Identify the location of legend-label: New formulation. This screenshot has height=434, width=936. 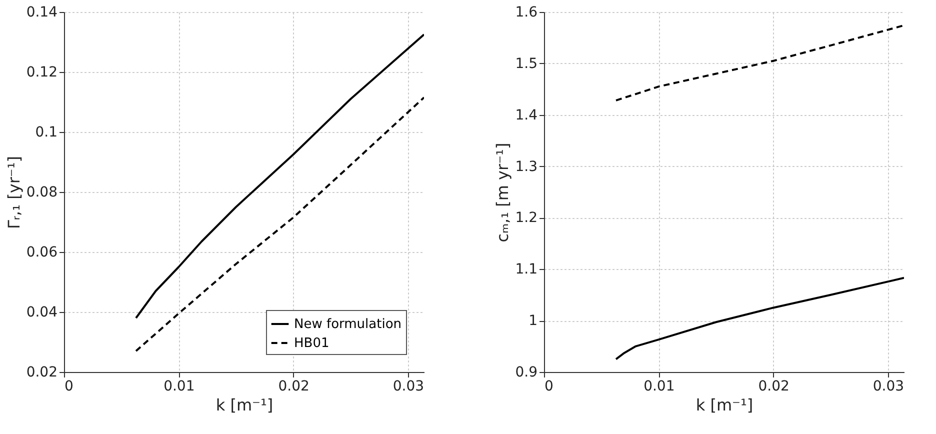
(348, 324).